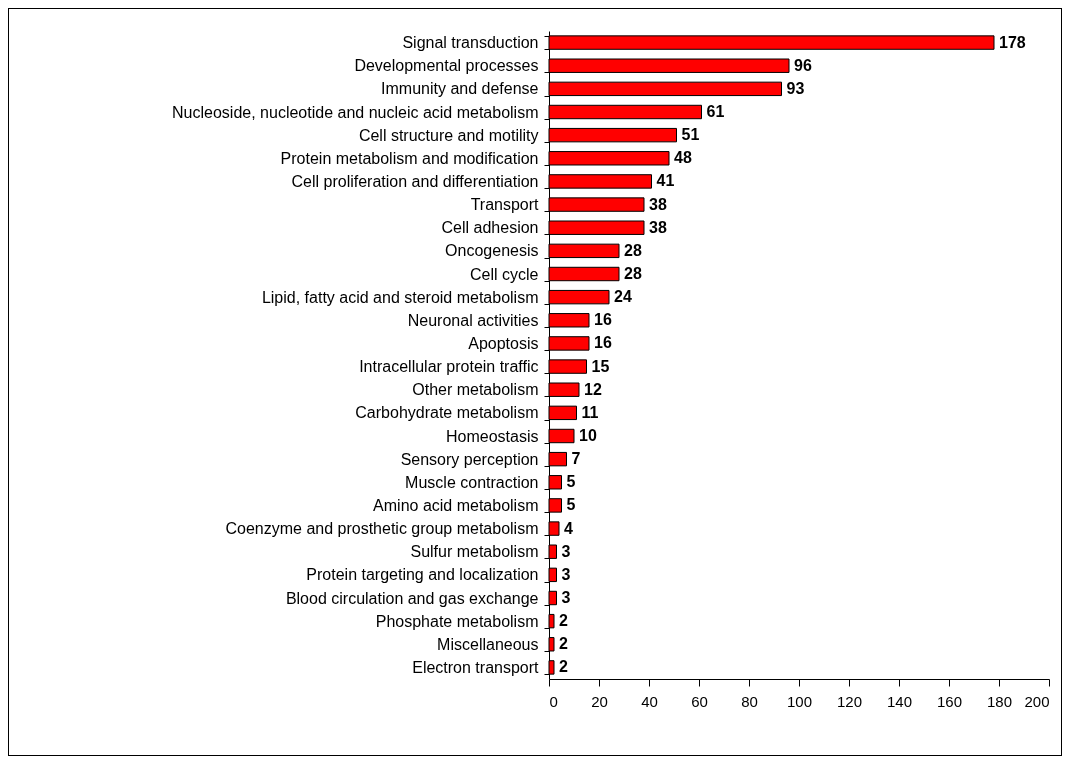  Describe the element at coordinates (422, 575) in the screenshot. I see `y-tick-label: Protein targeting and localization` at that location.